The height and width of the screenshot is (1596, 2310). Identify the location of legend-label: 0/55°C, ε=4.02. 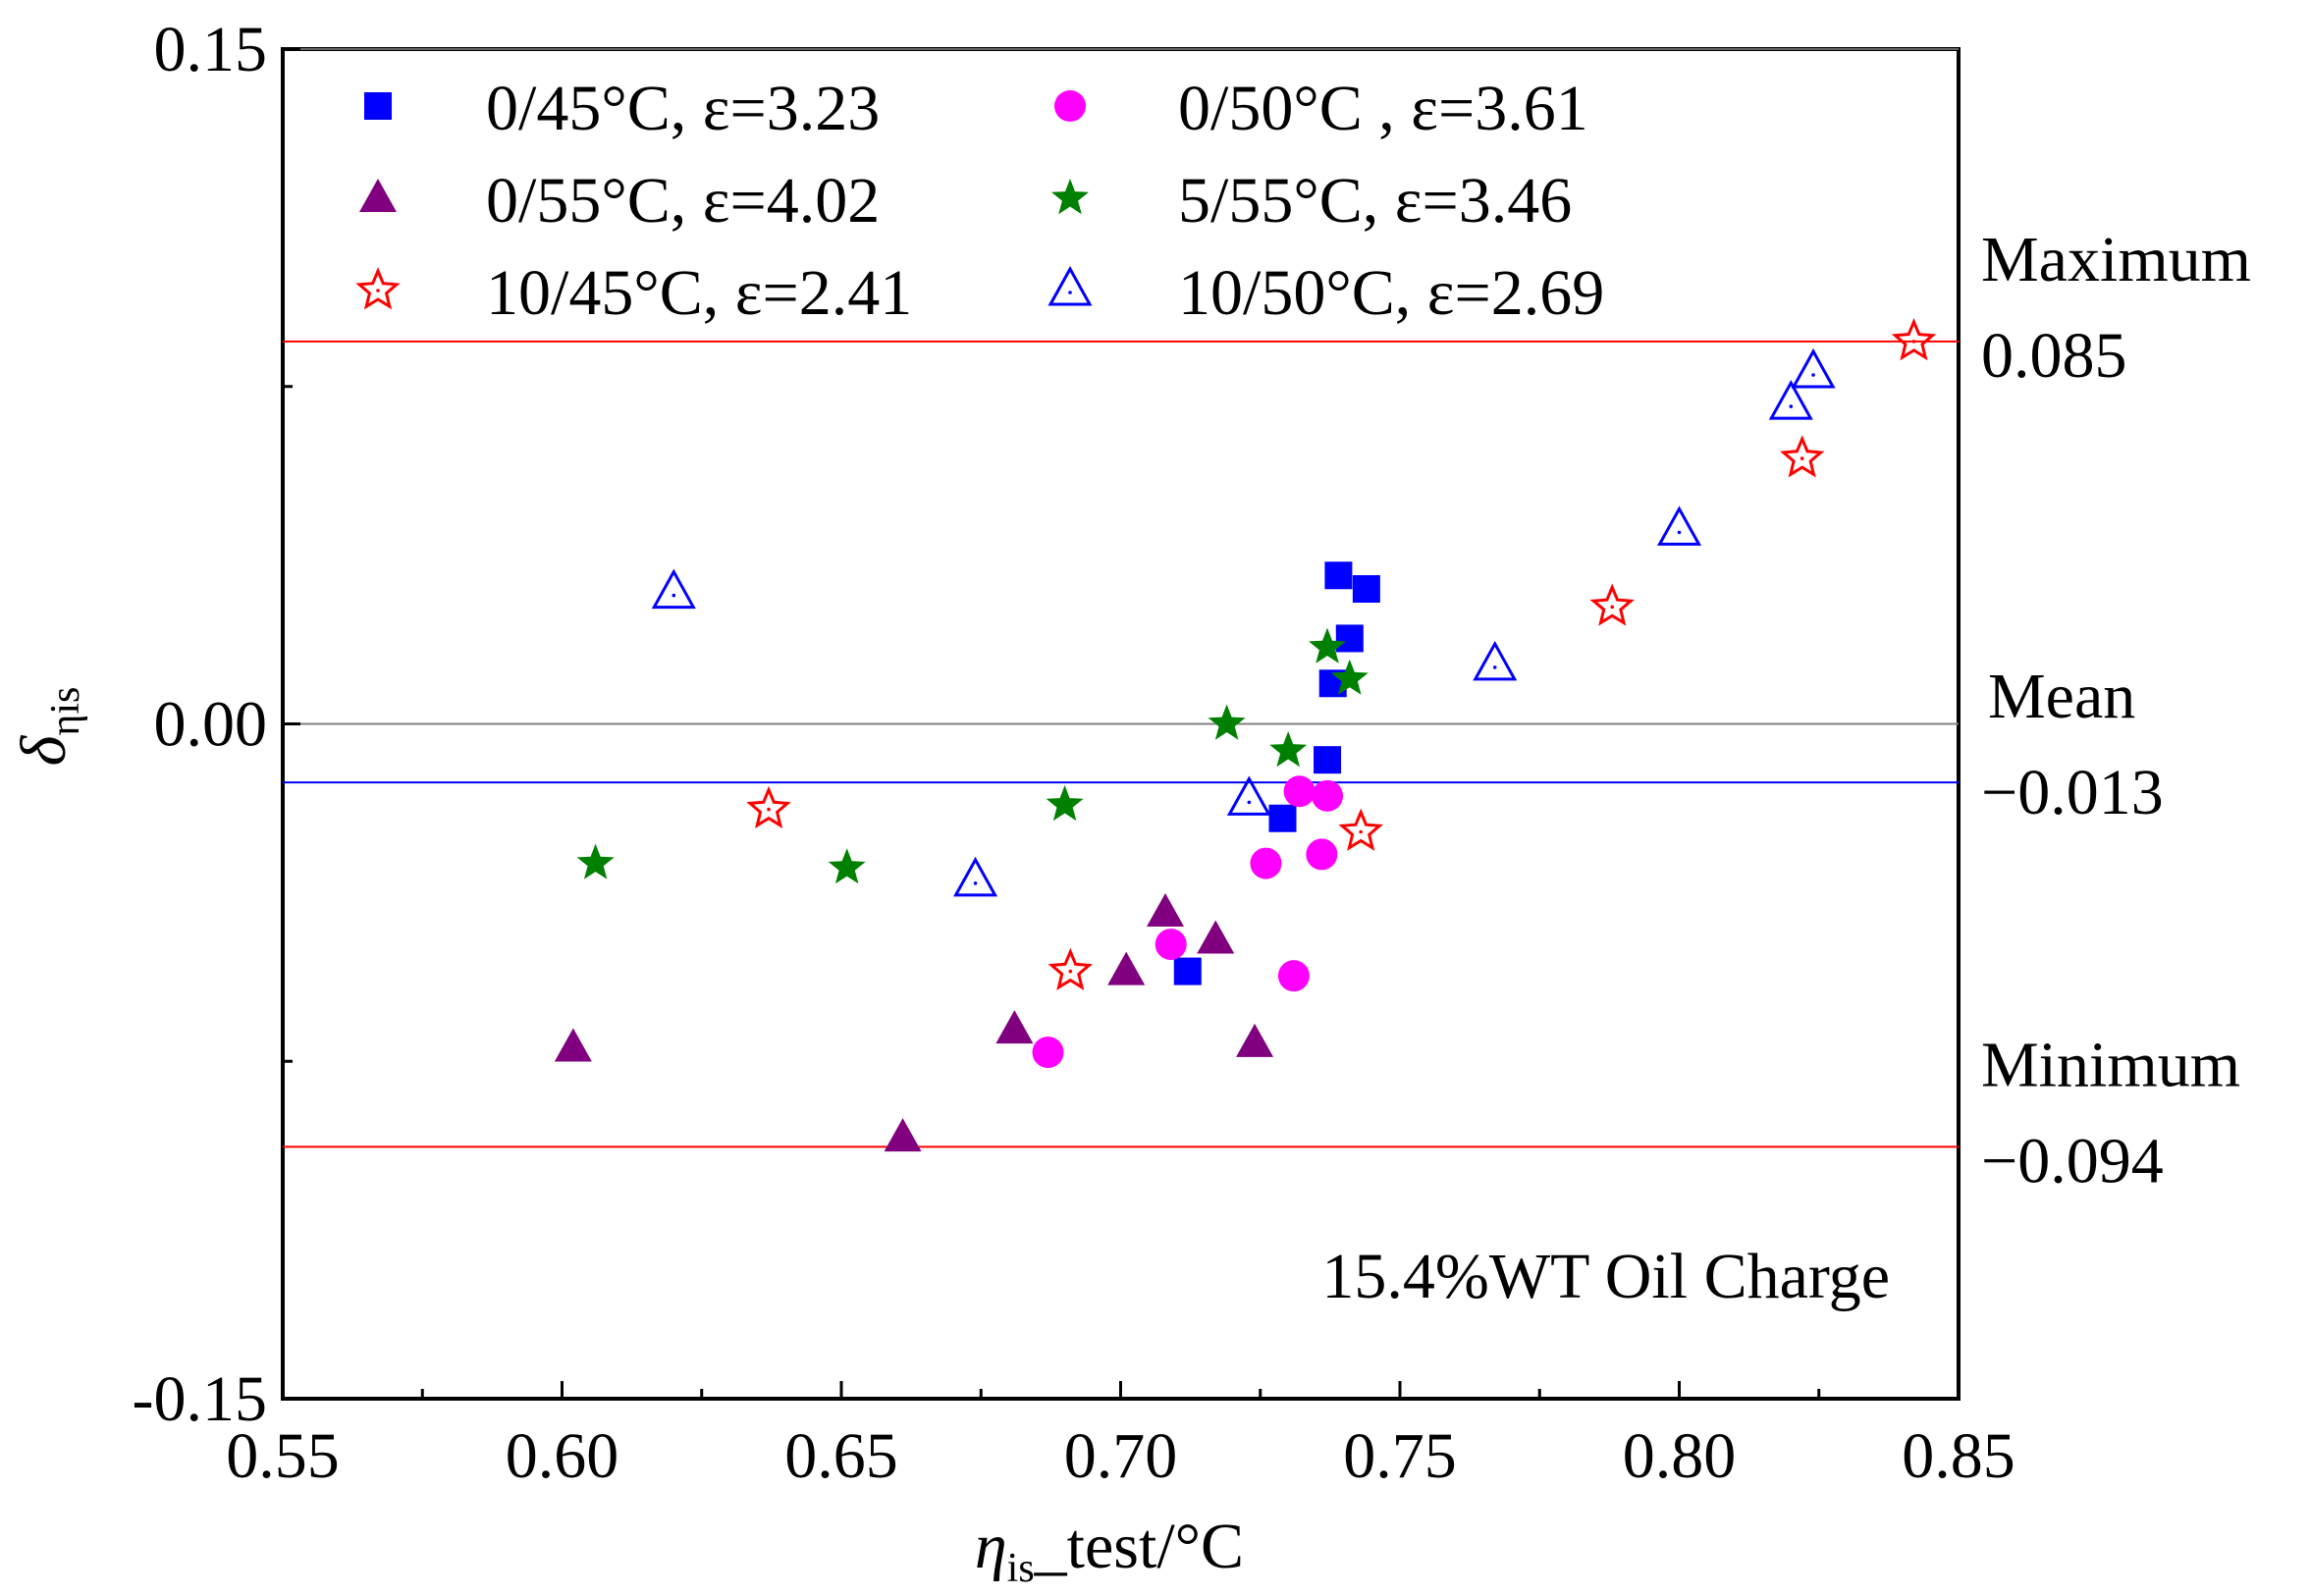
(683, 201).